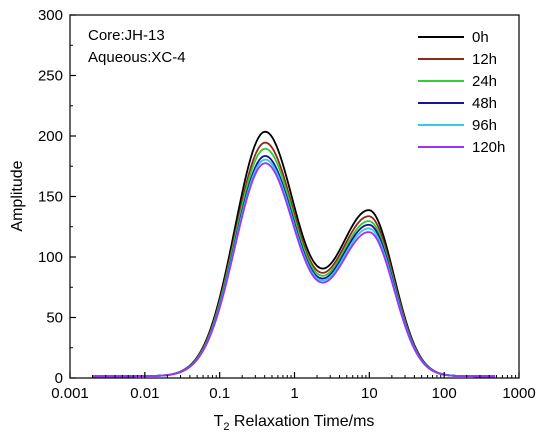 The height and width of the screenshot is (437, 550). What do you see at coordinates (126, 35) in the screenshot?
I see `annotation-core: Core:JH-13` at bounding box center [126, 35].